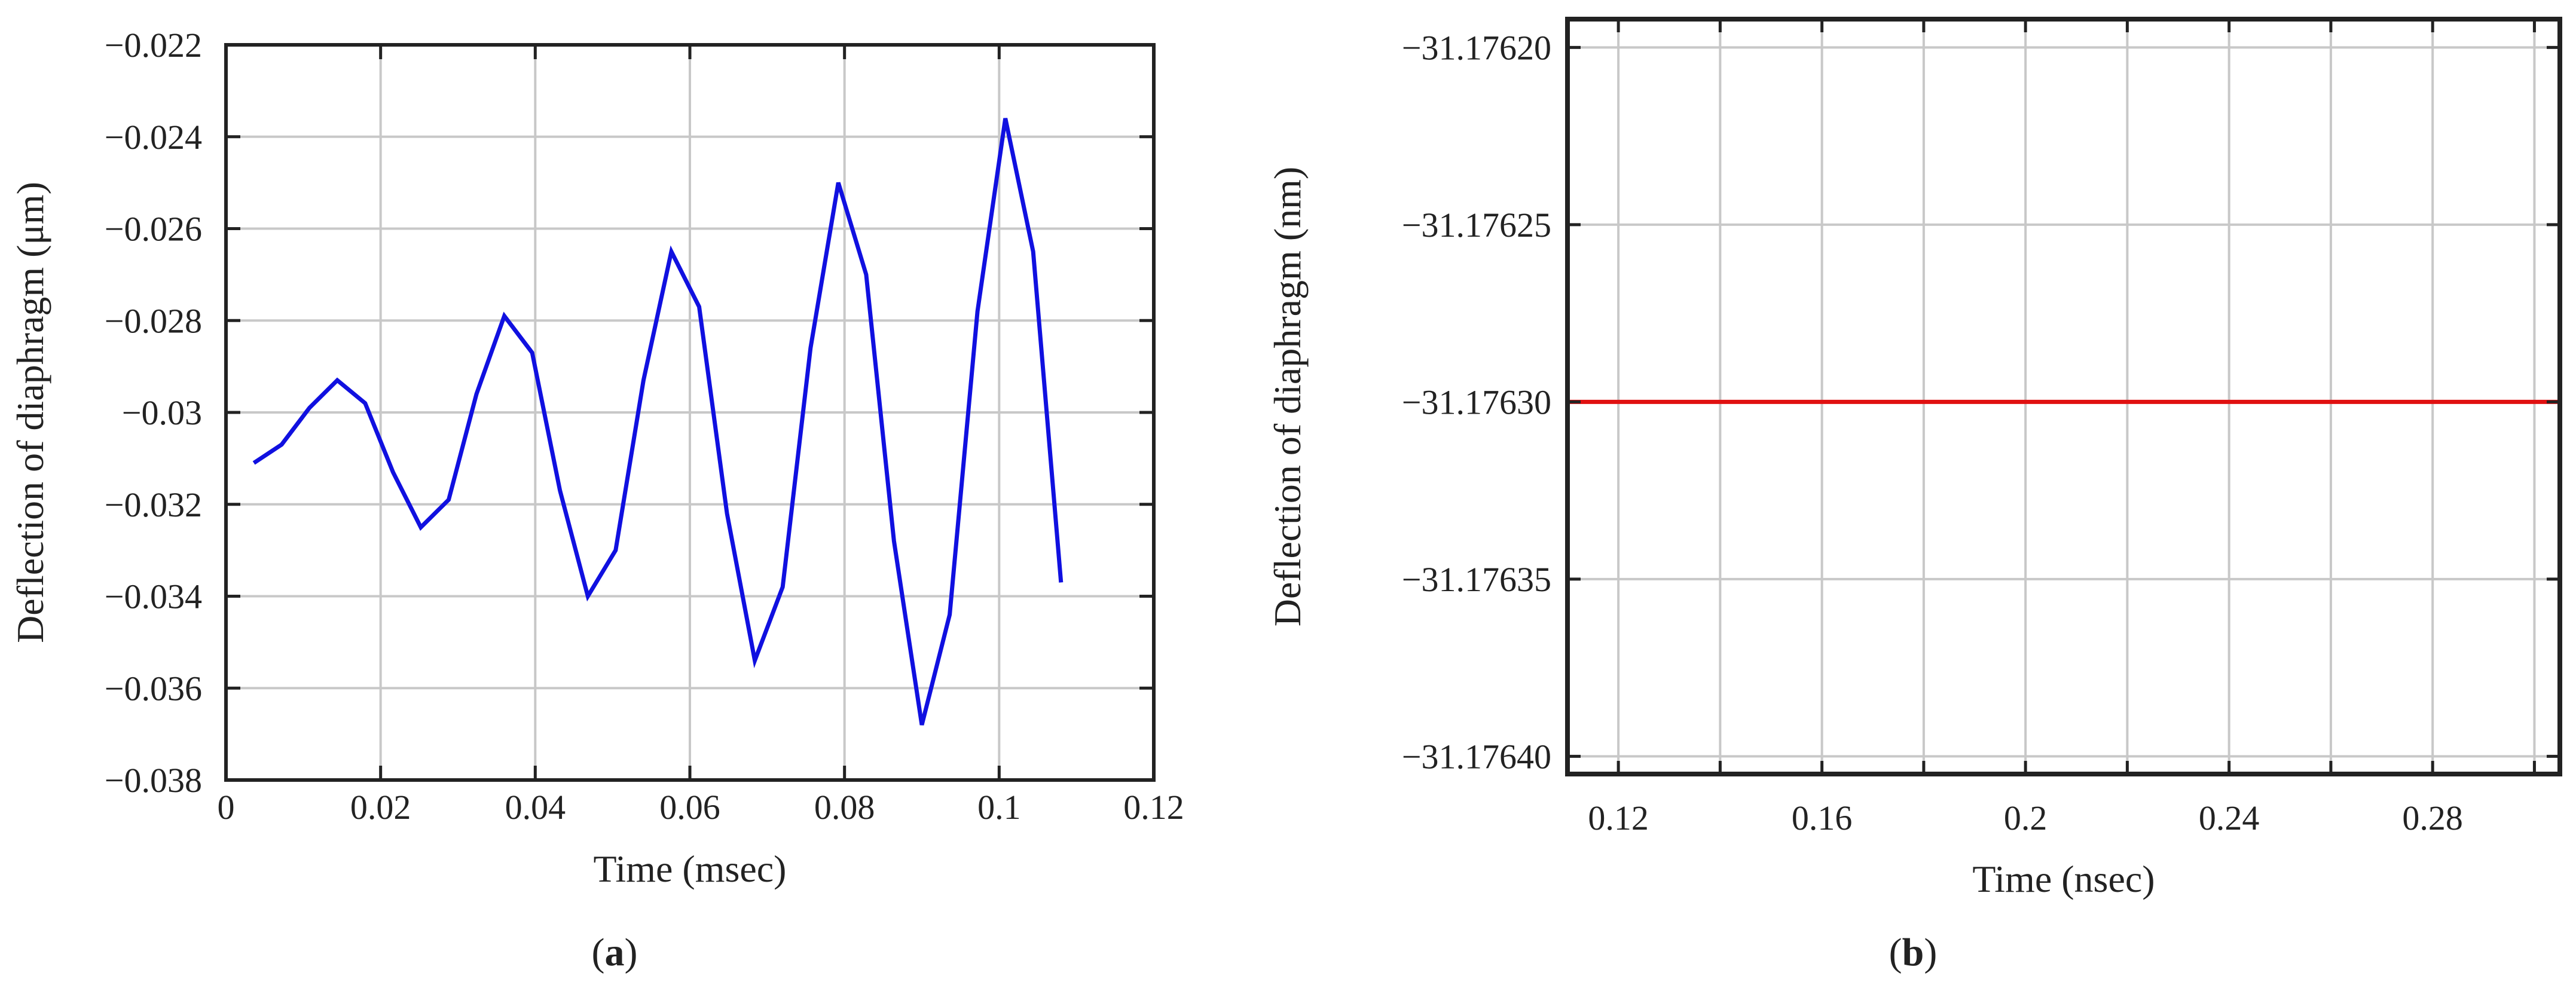 The height and width of the screenshot is (994, 2576). Describe the element at coordinates (380, 808) in the screenshot. I see `x-tick-label: 0.02` at that location.